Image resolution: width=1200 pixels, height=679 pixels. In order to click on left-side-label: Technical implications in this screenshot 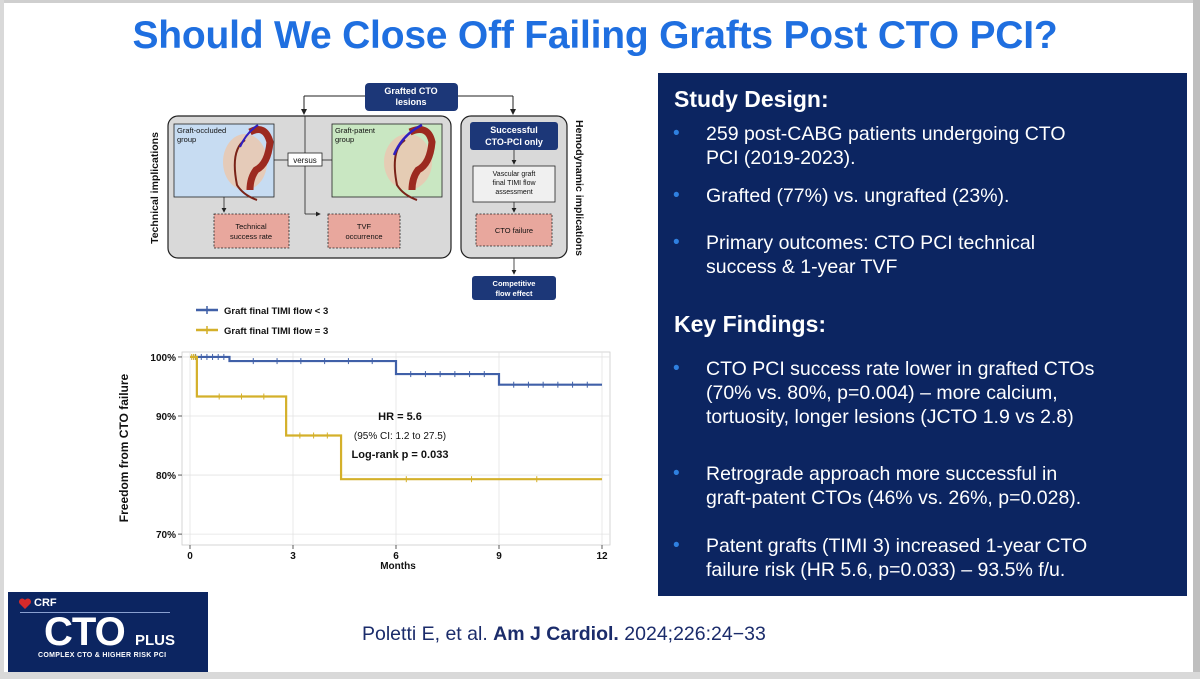, I will do `click(155, 188)`.